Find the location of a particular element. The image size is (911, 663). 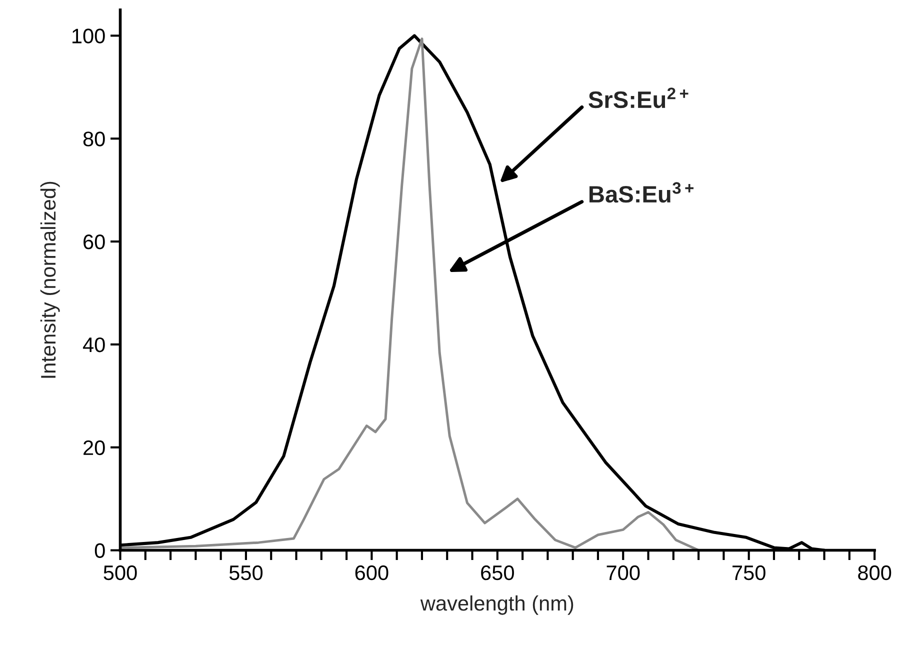

y-tick-label: 100 is located at coordinates (88, 36).